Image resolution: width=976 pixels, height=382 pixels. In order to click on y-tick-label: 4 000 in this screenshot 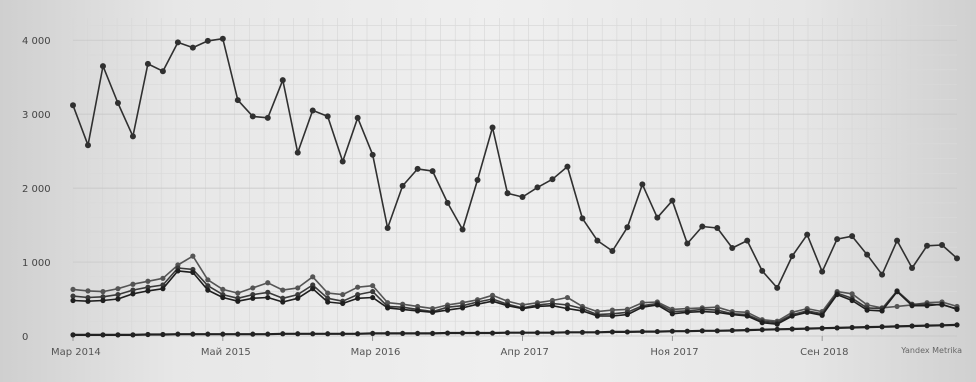, I will do `click(36, 41)`.